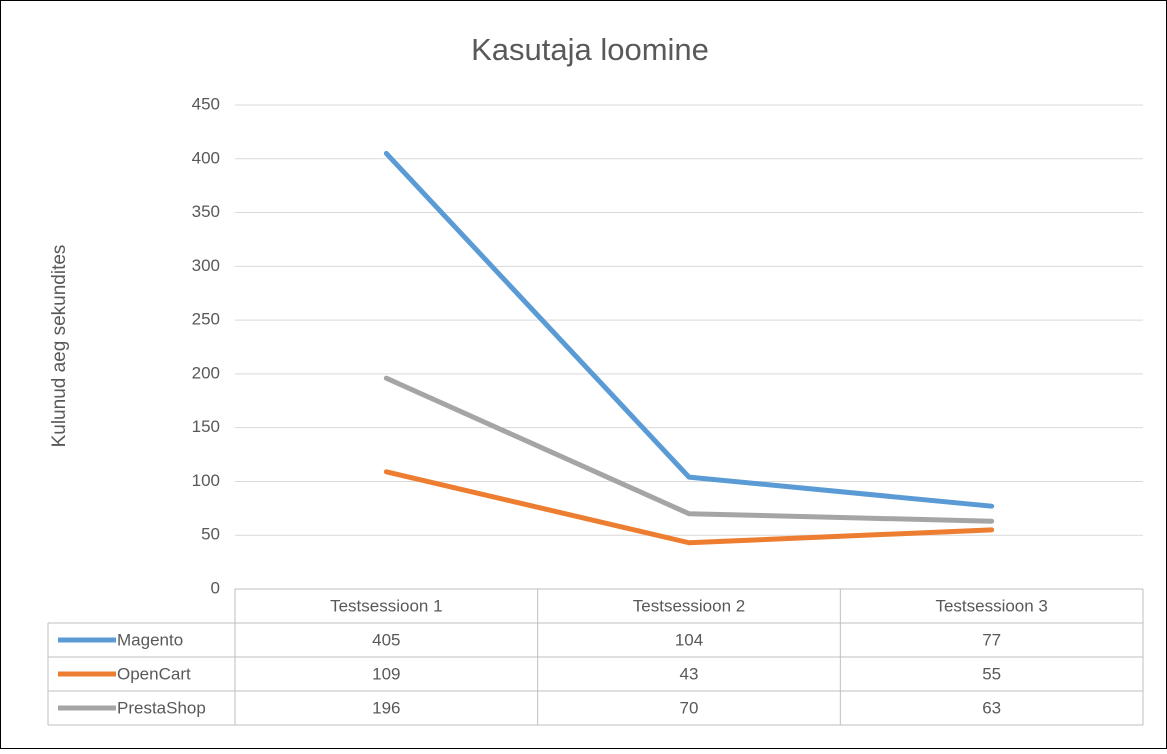 This screenshot has height=754, width=1167. What do you see at coordinates (161, 707) in the screenshot?
I see `legend-label: PrestaShop` at bounding box center [161, 707].